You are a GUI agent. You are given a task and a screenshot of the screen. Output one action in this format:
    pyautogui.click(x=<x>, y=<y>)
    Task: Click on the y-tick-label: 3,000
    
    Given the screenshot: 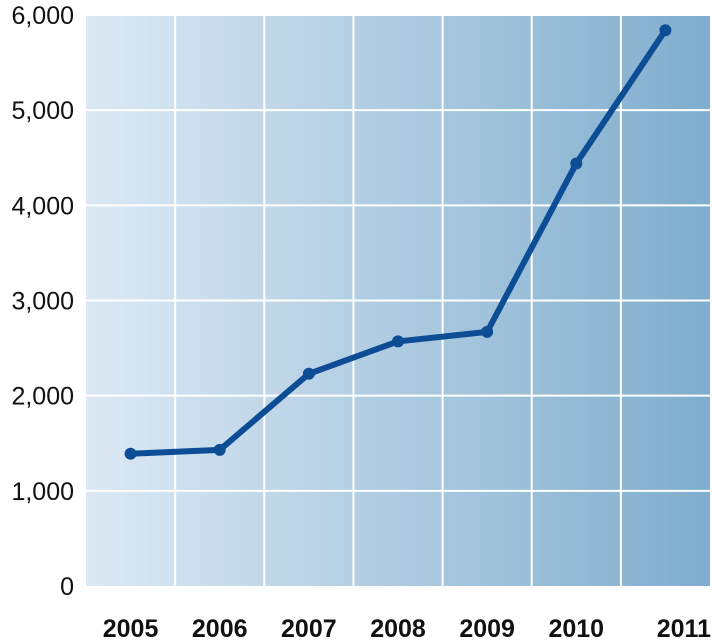 What is the action you would take?
    pyautogui.click(x=42, y=302)
    